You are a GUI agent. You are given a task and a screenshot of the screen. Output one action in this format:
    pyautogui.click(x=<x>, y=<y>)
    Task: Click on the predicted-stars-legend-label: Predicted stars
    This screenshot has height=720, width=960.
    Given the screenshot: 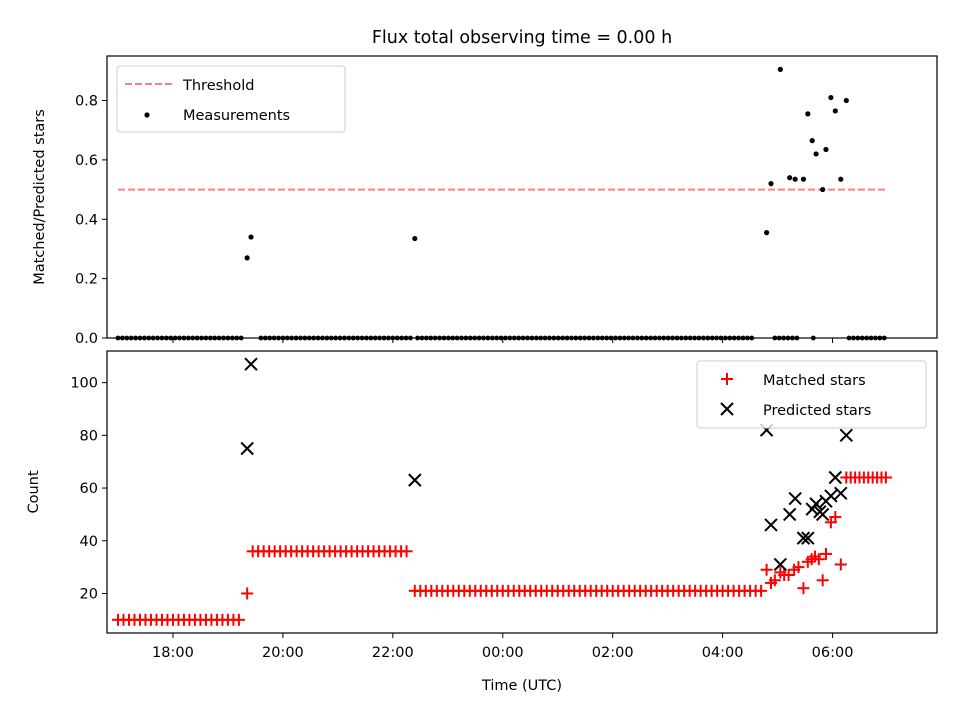 What is the action you would take?
    pyautogui.click(x=817, y=411)
    